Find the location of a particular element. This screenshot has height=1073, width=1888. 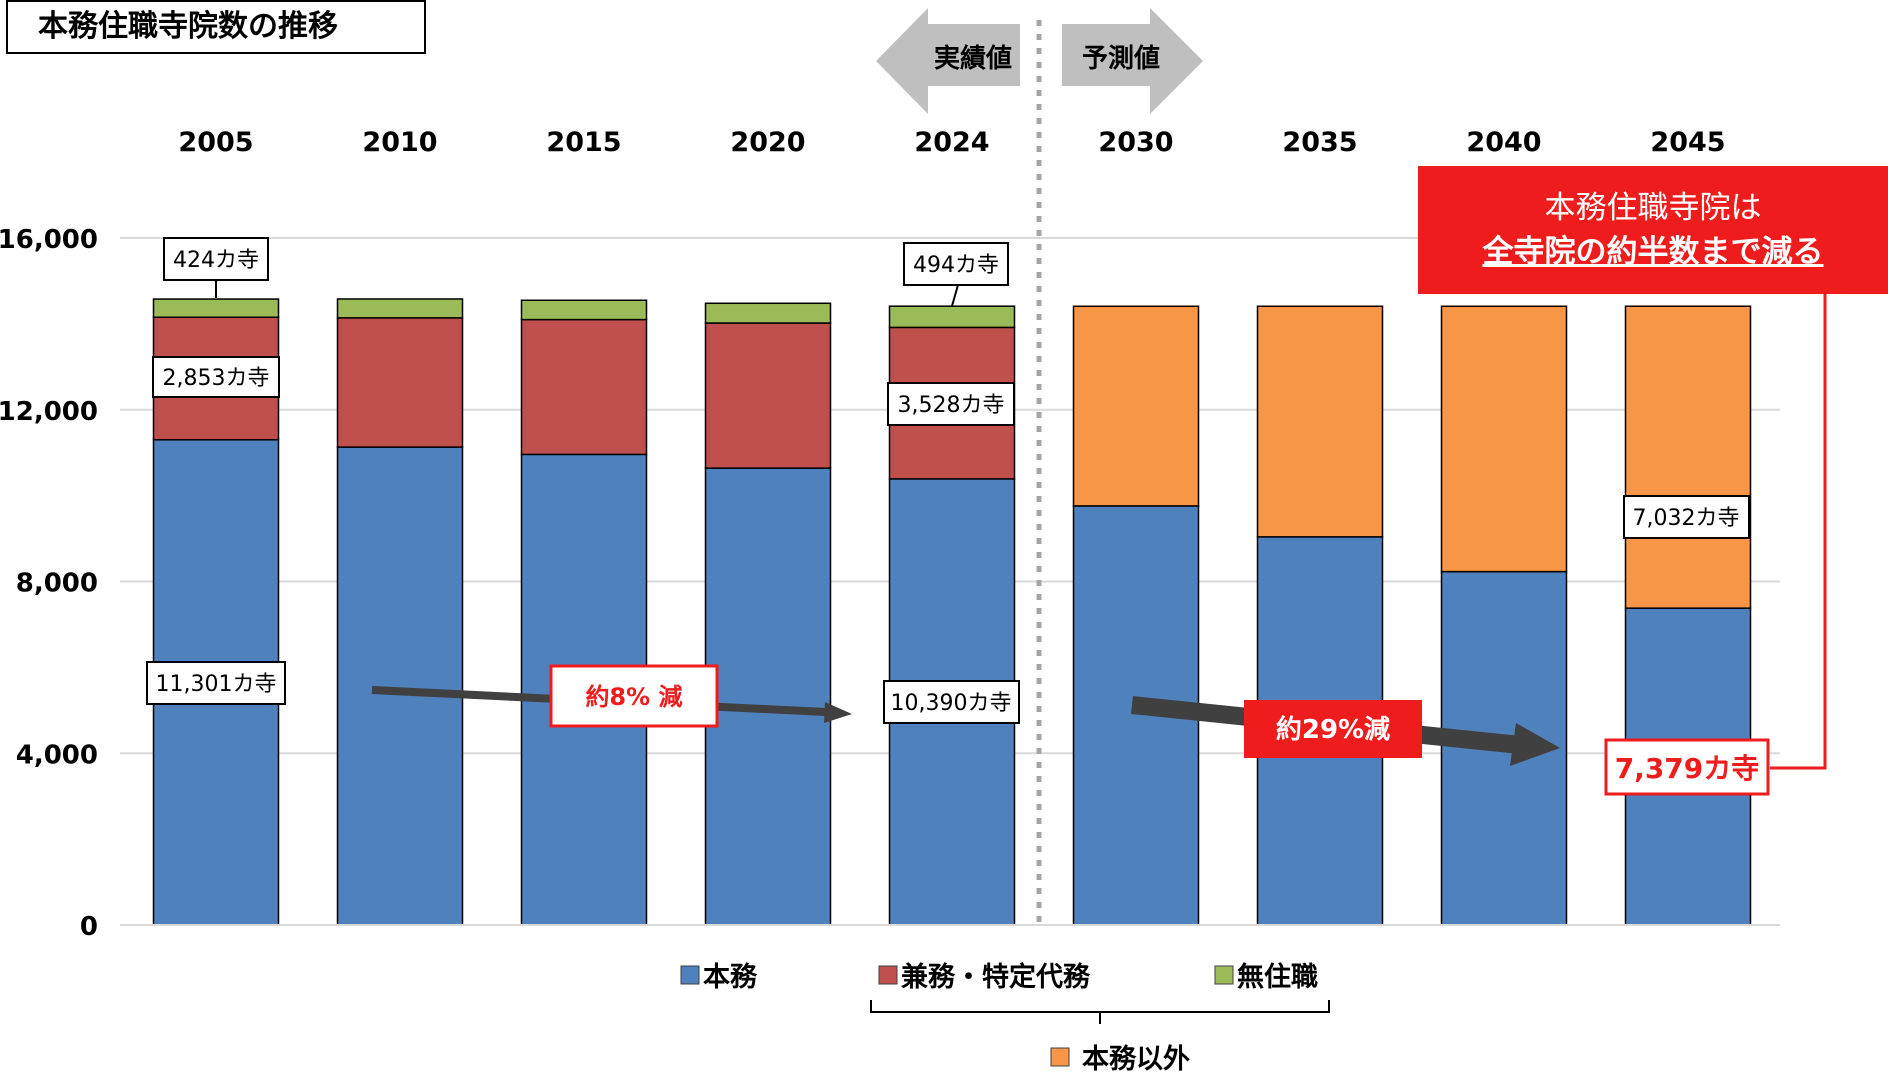

x-tick-labels: 2005 2010 2015 2020 2024 2030 2035 2040 2045 is located at coordinates (951, 142).